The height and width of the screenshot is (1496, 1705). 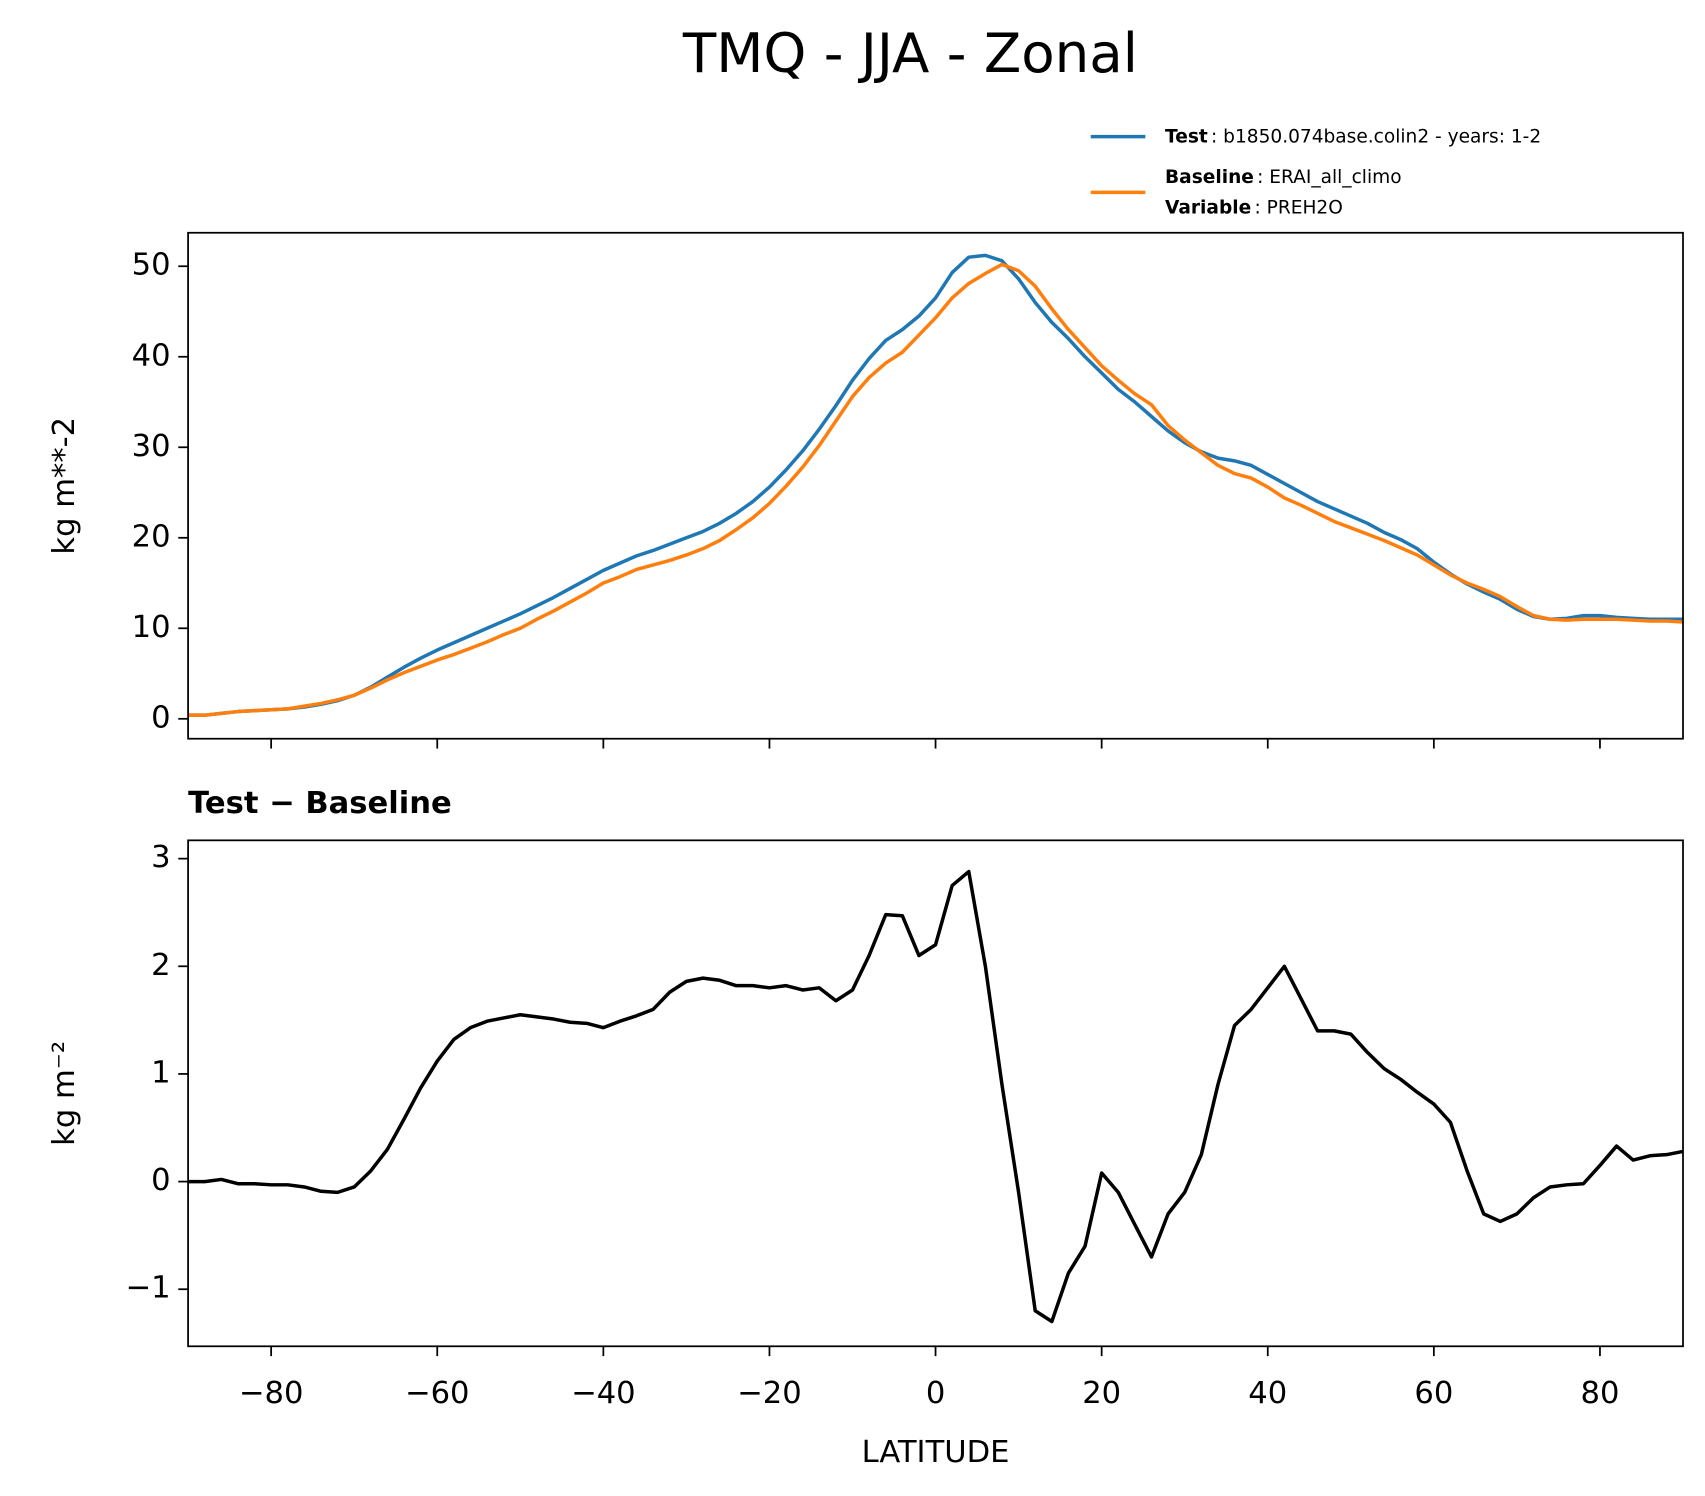 I want to click on y-tick-label: 1, so click(x=160, y=1072).